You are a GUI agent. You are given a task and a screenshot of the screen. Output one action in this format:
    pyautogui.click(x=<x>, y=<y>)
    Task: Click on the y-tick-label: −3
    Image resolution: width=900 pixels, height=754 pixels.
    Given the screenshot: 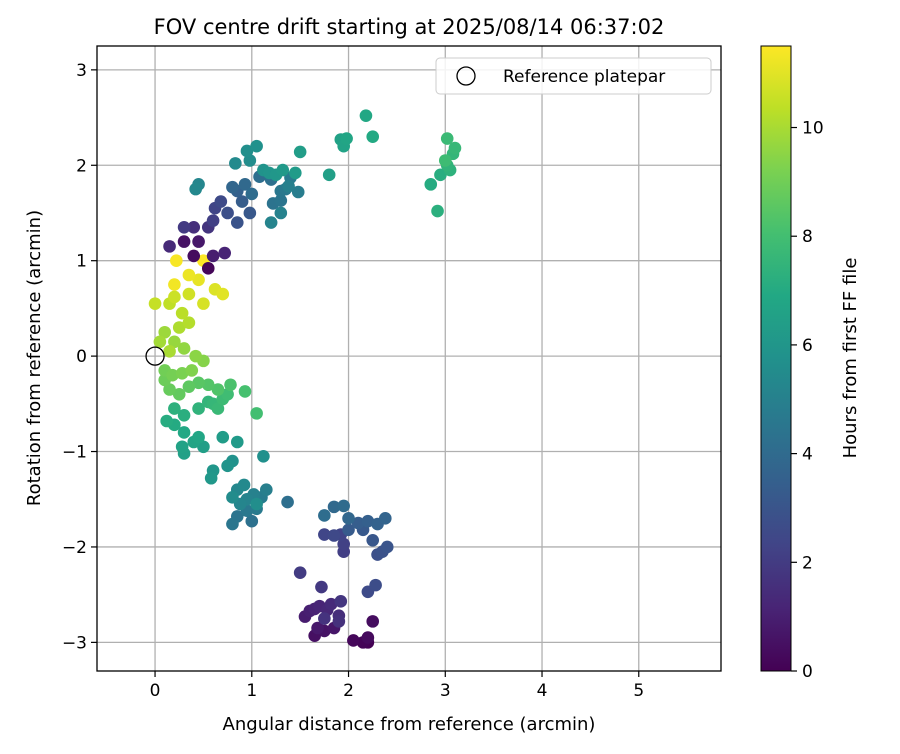 What is the action you would take?
    pyautogui.click(x=74, y=643)
    